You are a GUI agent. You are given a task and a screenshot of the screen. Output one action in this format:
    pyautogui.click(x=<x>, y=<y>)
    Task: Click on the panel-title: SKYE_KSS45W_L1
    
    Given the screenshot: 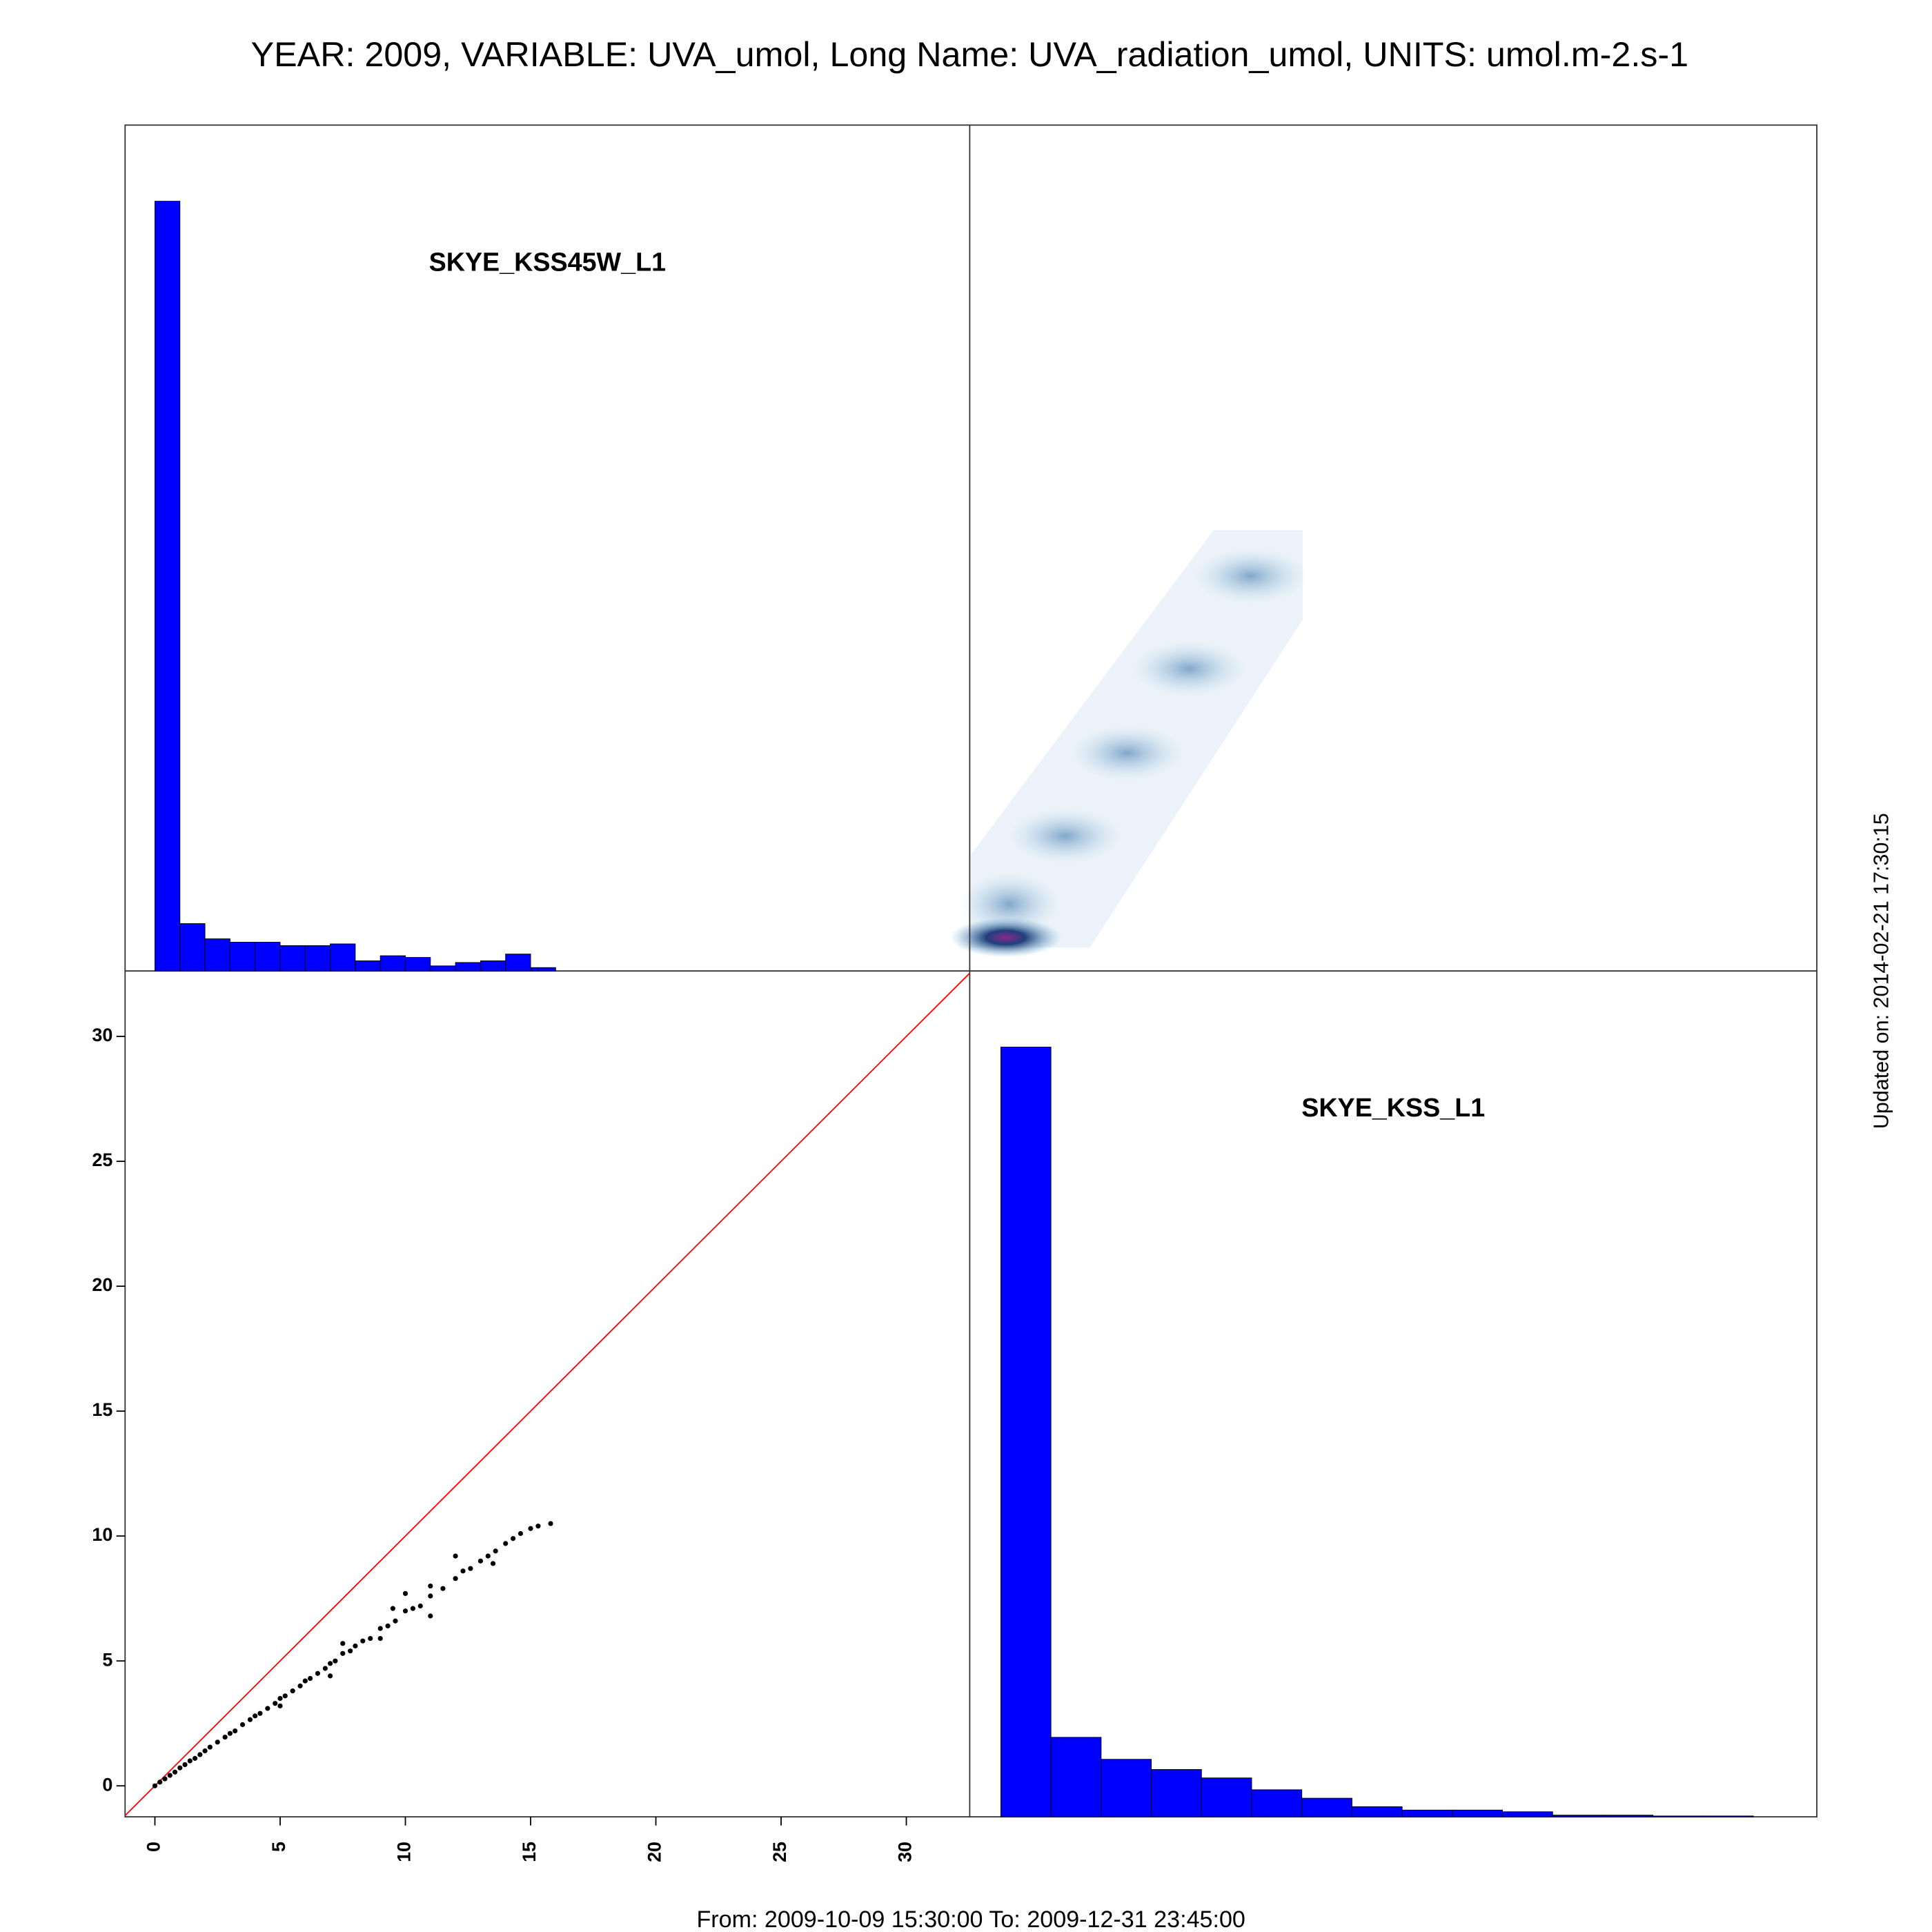 What is the action you would take?
    pyautogui.click(x=548, y=261)
    